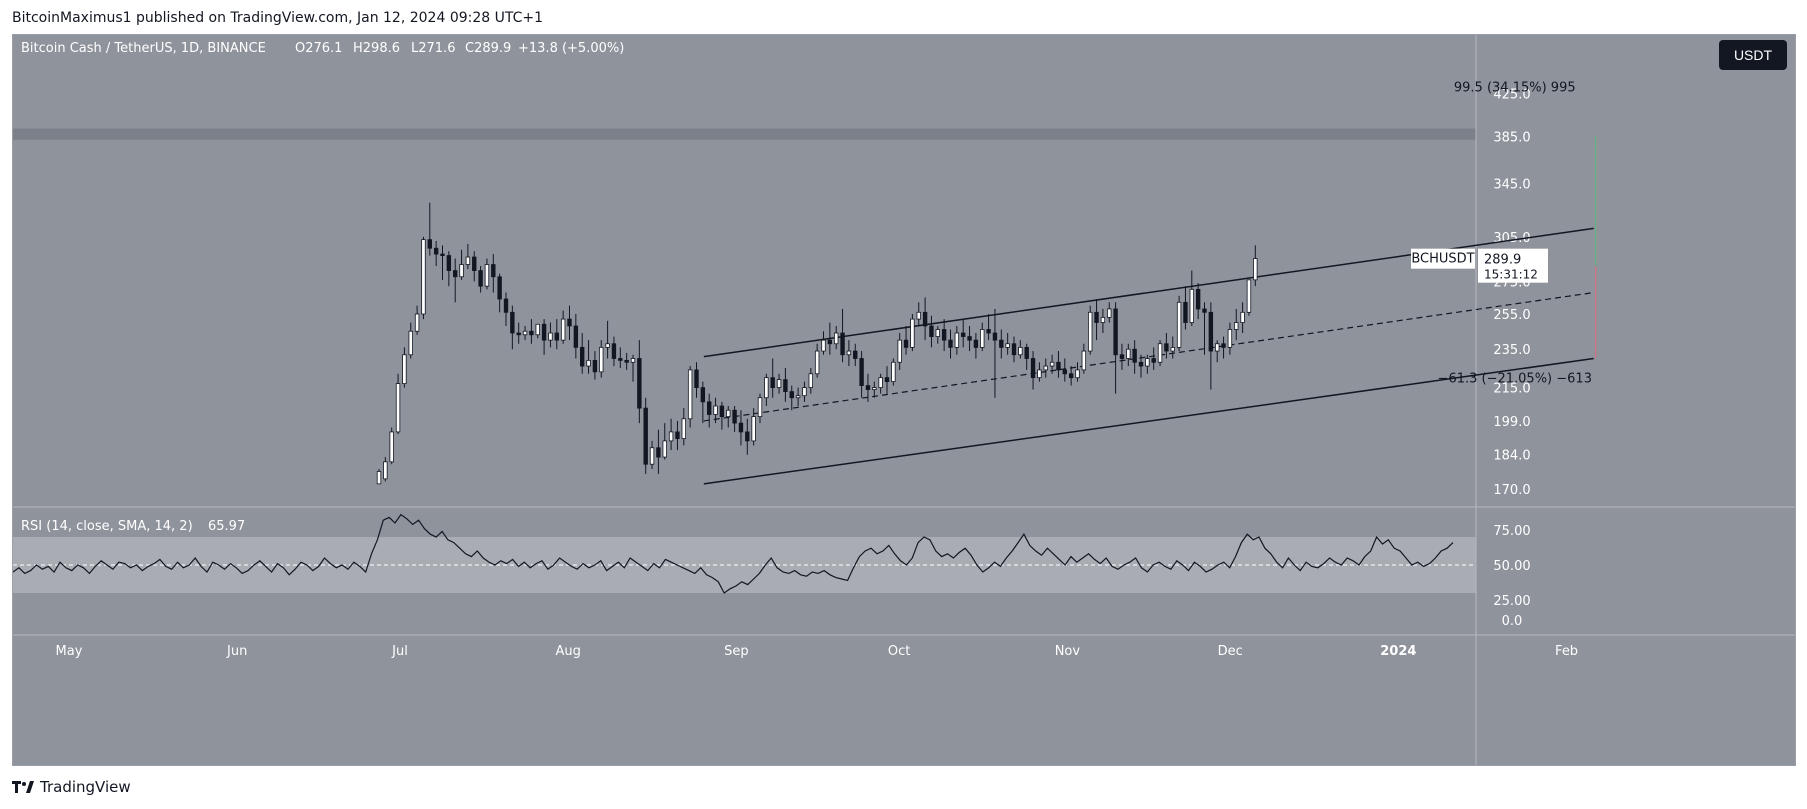 Image resolution: width=1807 pixels, height=809 pixels. I want to click on price-tick-label: 184.0, so click(1511, 456).